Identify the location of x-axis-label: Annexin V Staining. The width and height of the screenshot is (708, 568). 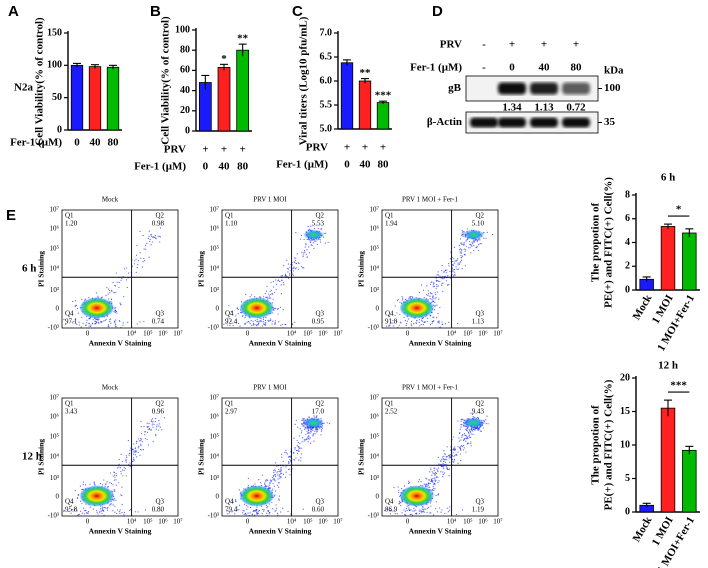
(280, 531).